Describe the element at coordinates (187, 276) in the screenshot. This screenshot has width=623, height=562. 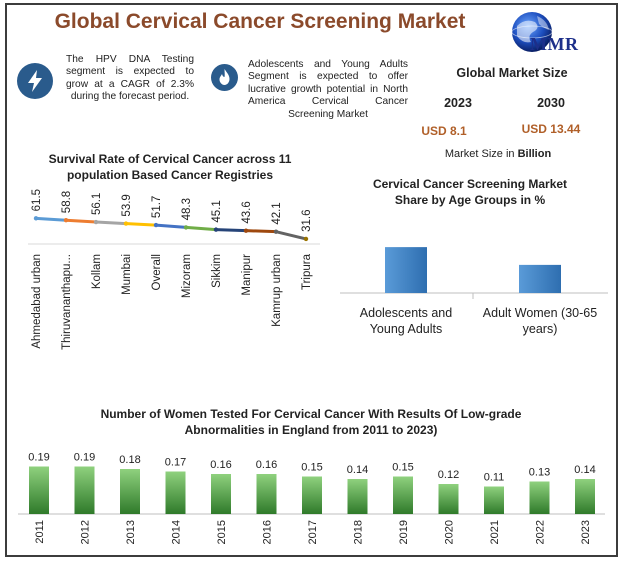
I see `survival-category-label: Mizoram` at that location.